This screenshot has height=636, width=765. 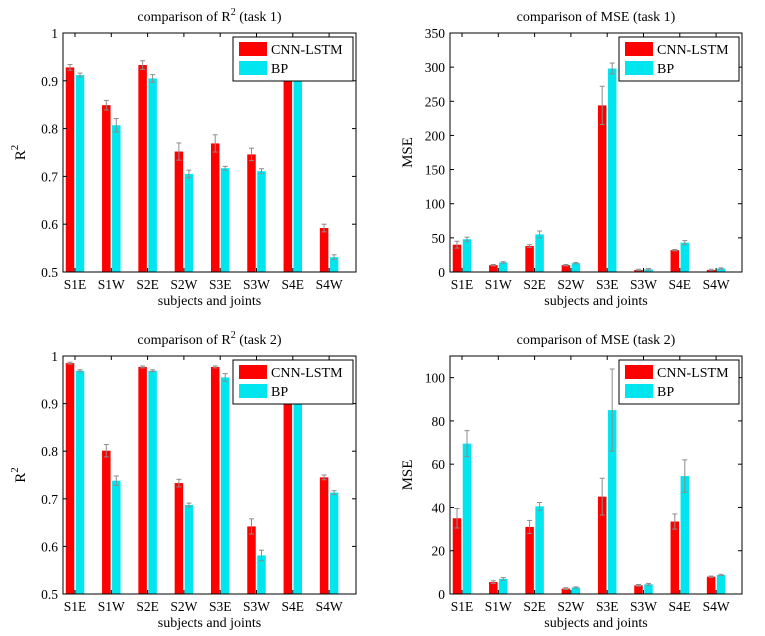 I want to click on error-bar-bp-s4e, so click(x=685, y=476).